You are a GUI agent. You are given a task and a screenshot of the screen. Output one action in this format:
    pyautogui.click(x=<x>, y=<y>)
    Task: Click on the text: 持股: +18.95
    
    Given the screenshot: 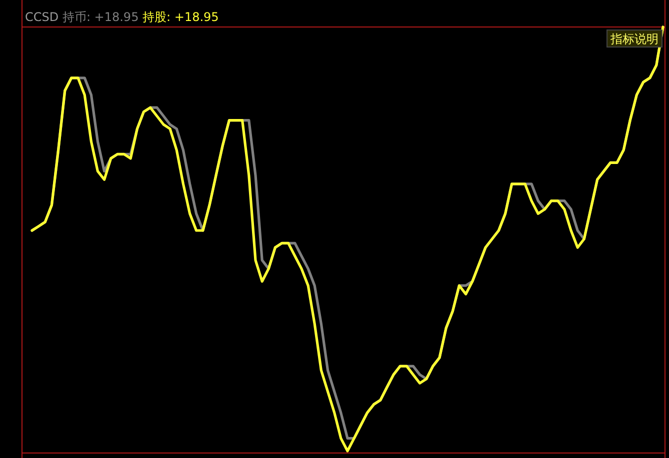 What is the action you would take?
    pyautogui.click(x=180, y=17)
    